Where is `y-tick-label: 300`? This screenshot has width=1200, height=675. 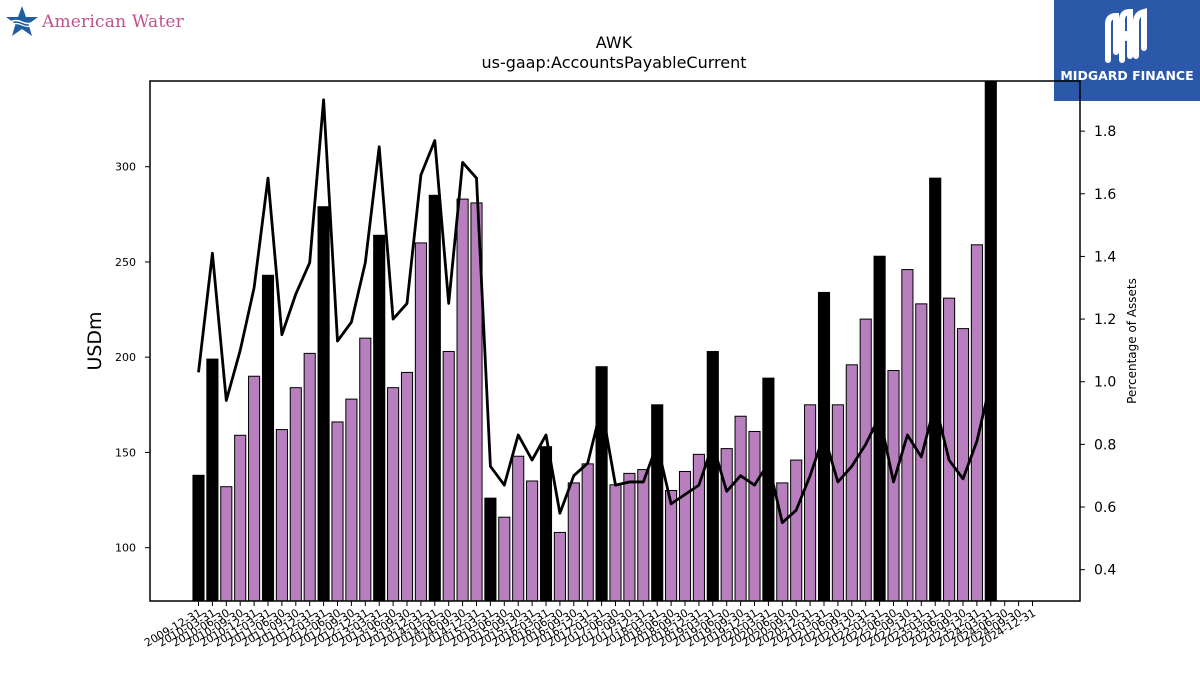 y-tick-label: 300 is located at coordinates (125, 167).